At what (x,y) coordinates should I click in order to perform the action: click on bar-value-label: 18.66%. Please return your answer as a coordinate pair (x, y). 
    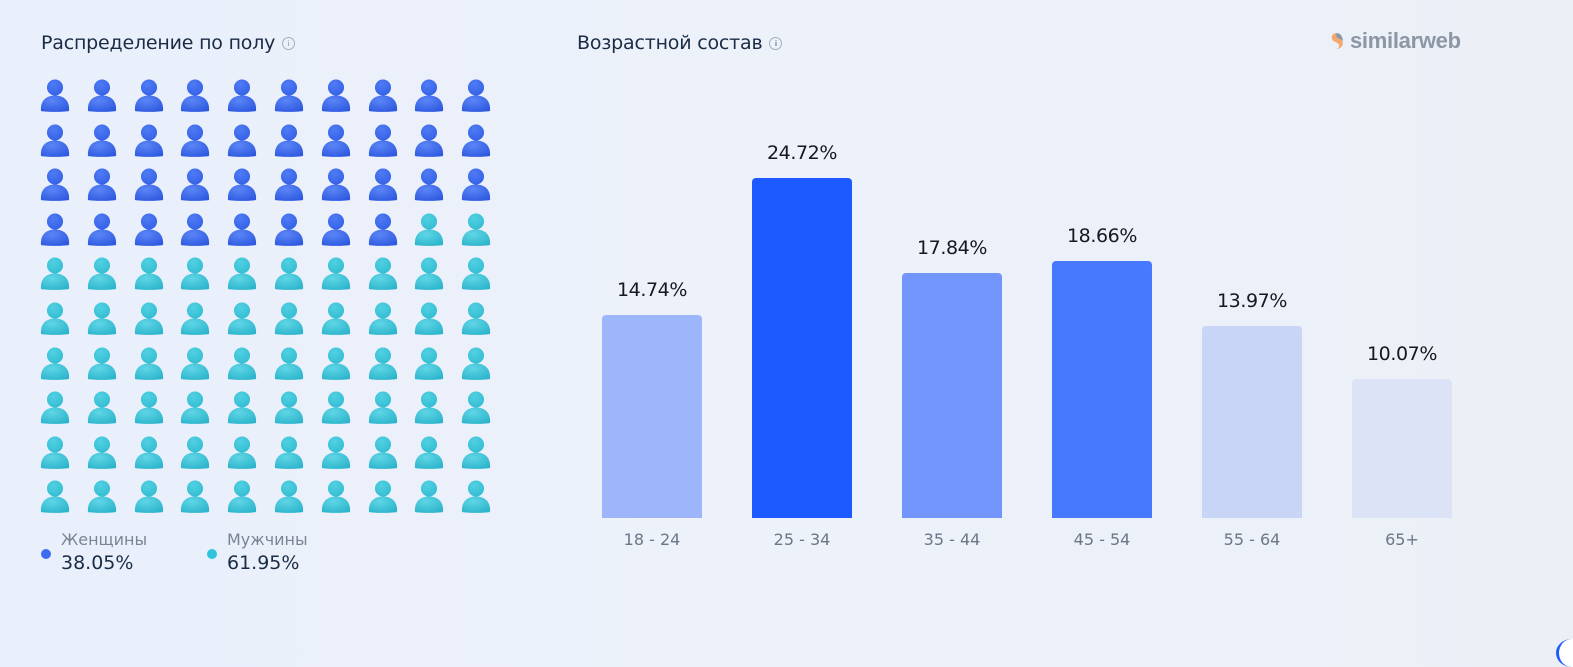
    Looking at the image, I should click on (1102, 236).